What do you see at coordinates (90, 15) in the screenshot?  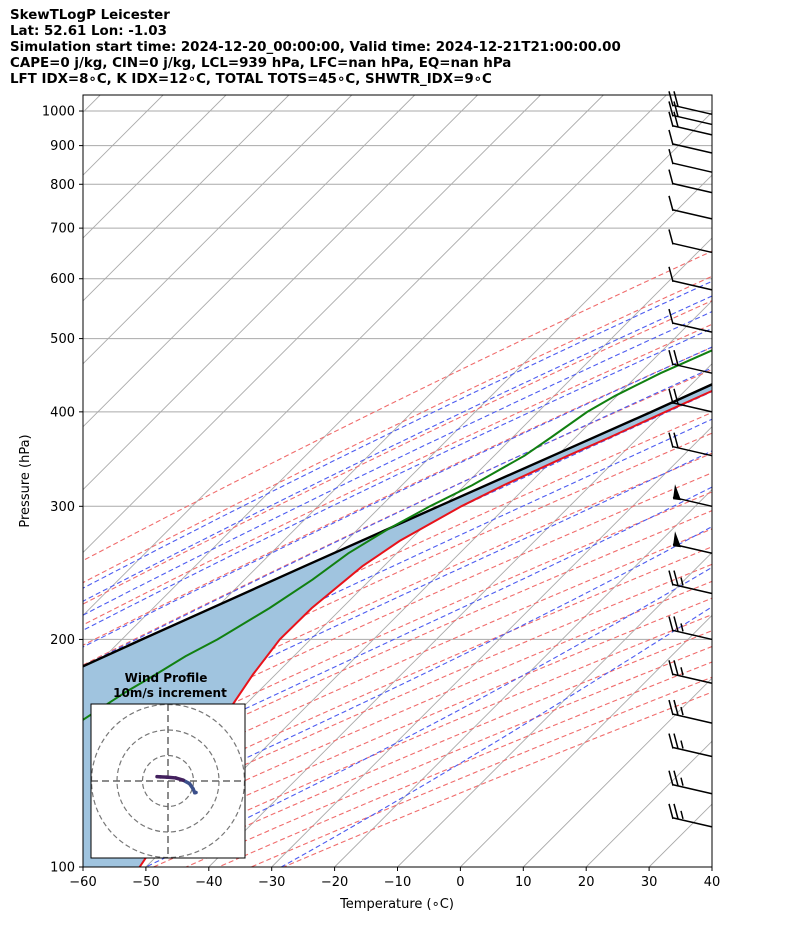 I see `chart-title: SkewTLogP Leicester` at bounding box center [90, 15].